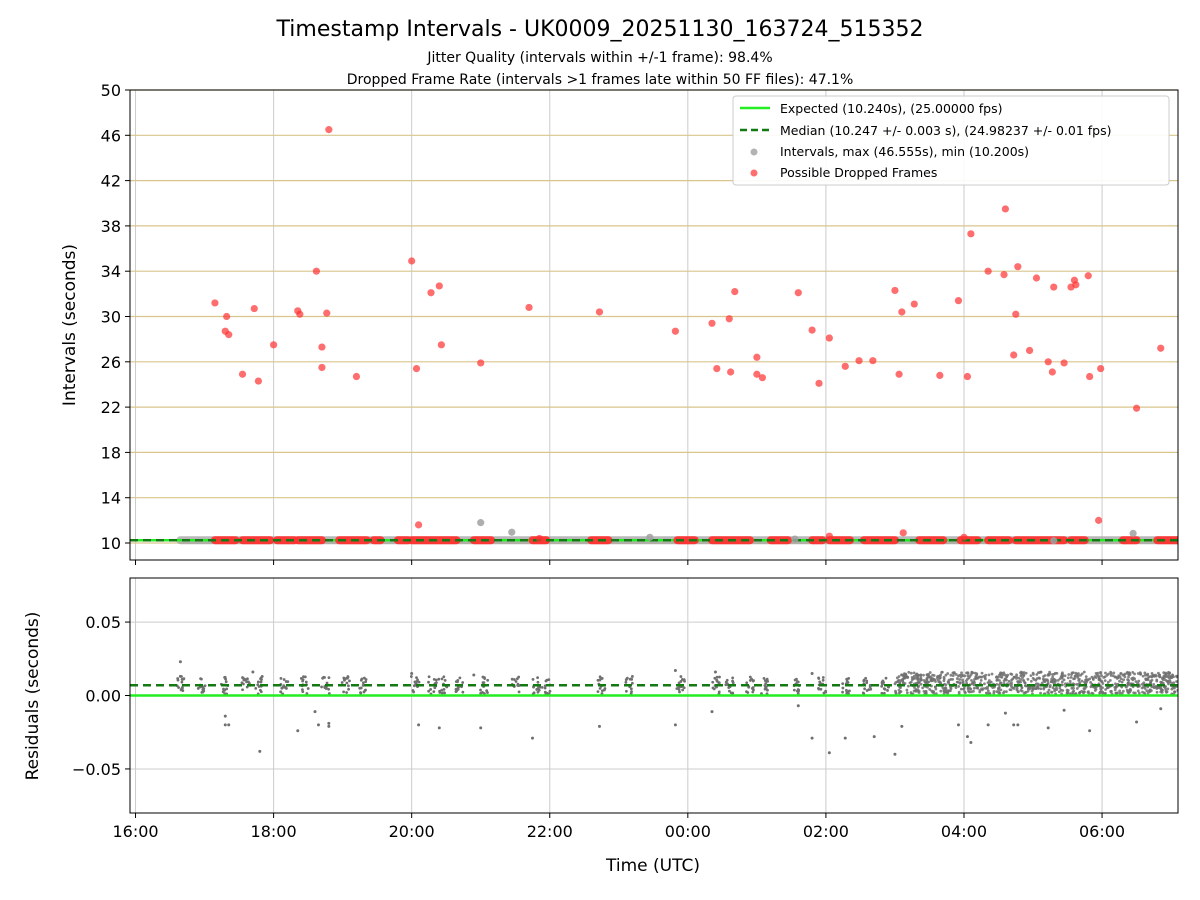 The image size is (1200, 900). What do you see at coordinates (412, 831) in the screenshot?
I see `x-tick-label: 20:00` at bounding box center [412, 831].